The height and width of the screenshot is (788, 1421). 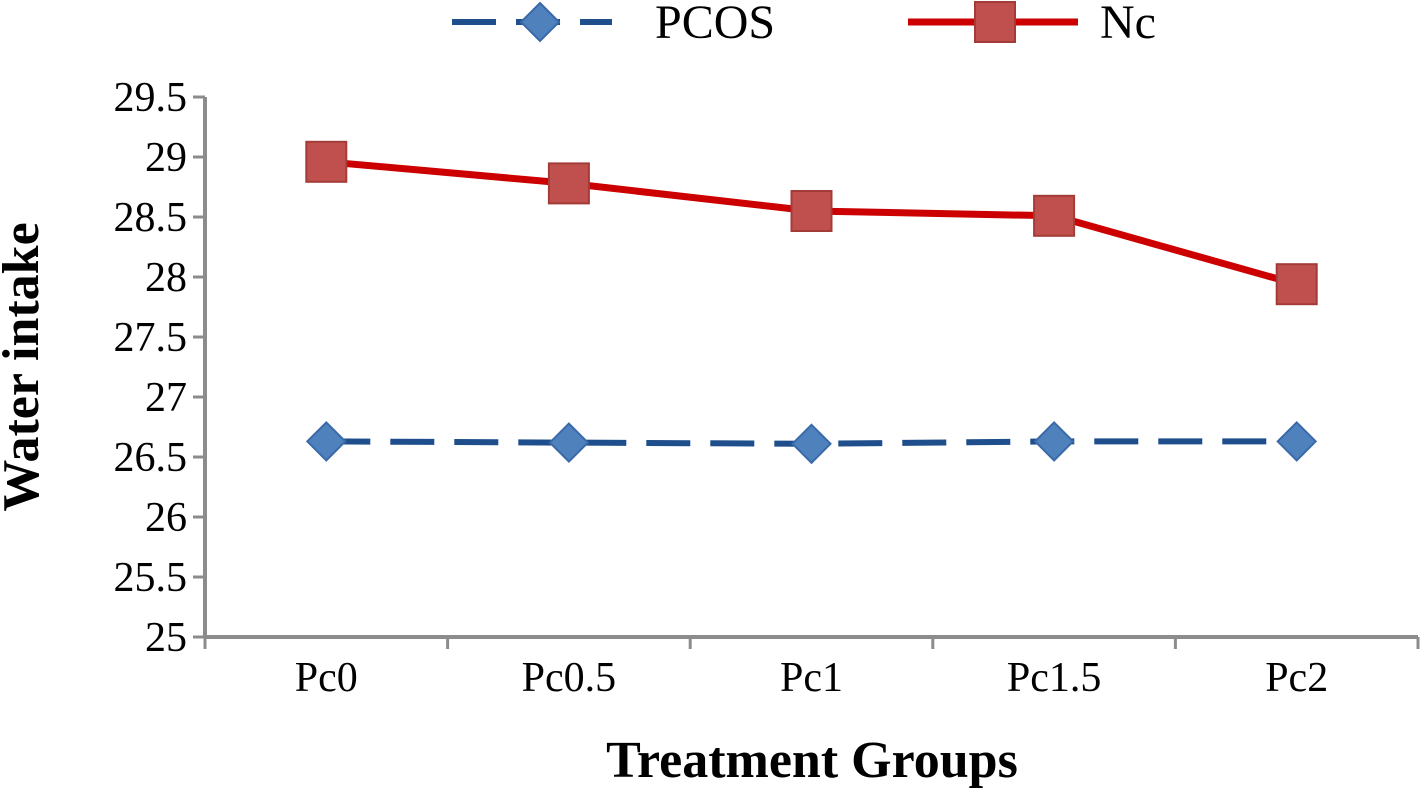 What do you see at coordinates (715, 24) in the screenshot?
I see `legend-label-pcos: PCOS` at bounding box center [715, 24].